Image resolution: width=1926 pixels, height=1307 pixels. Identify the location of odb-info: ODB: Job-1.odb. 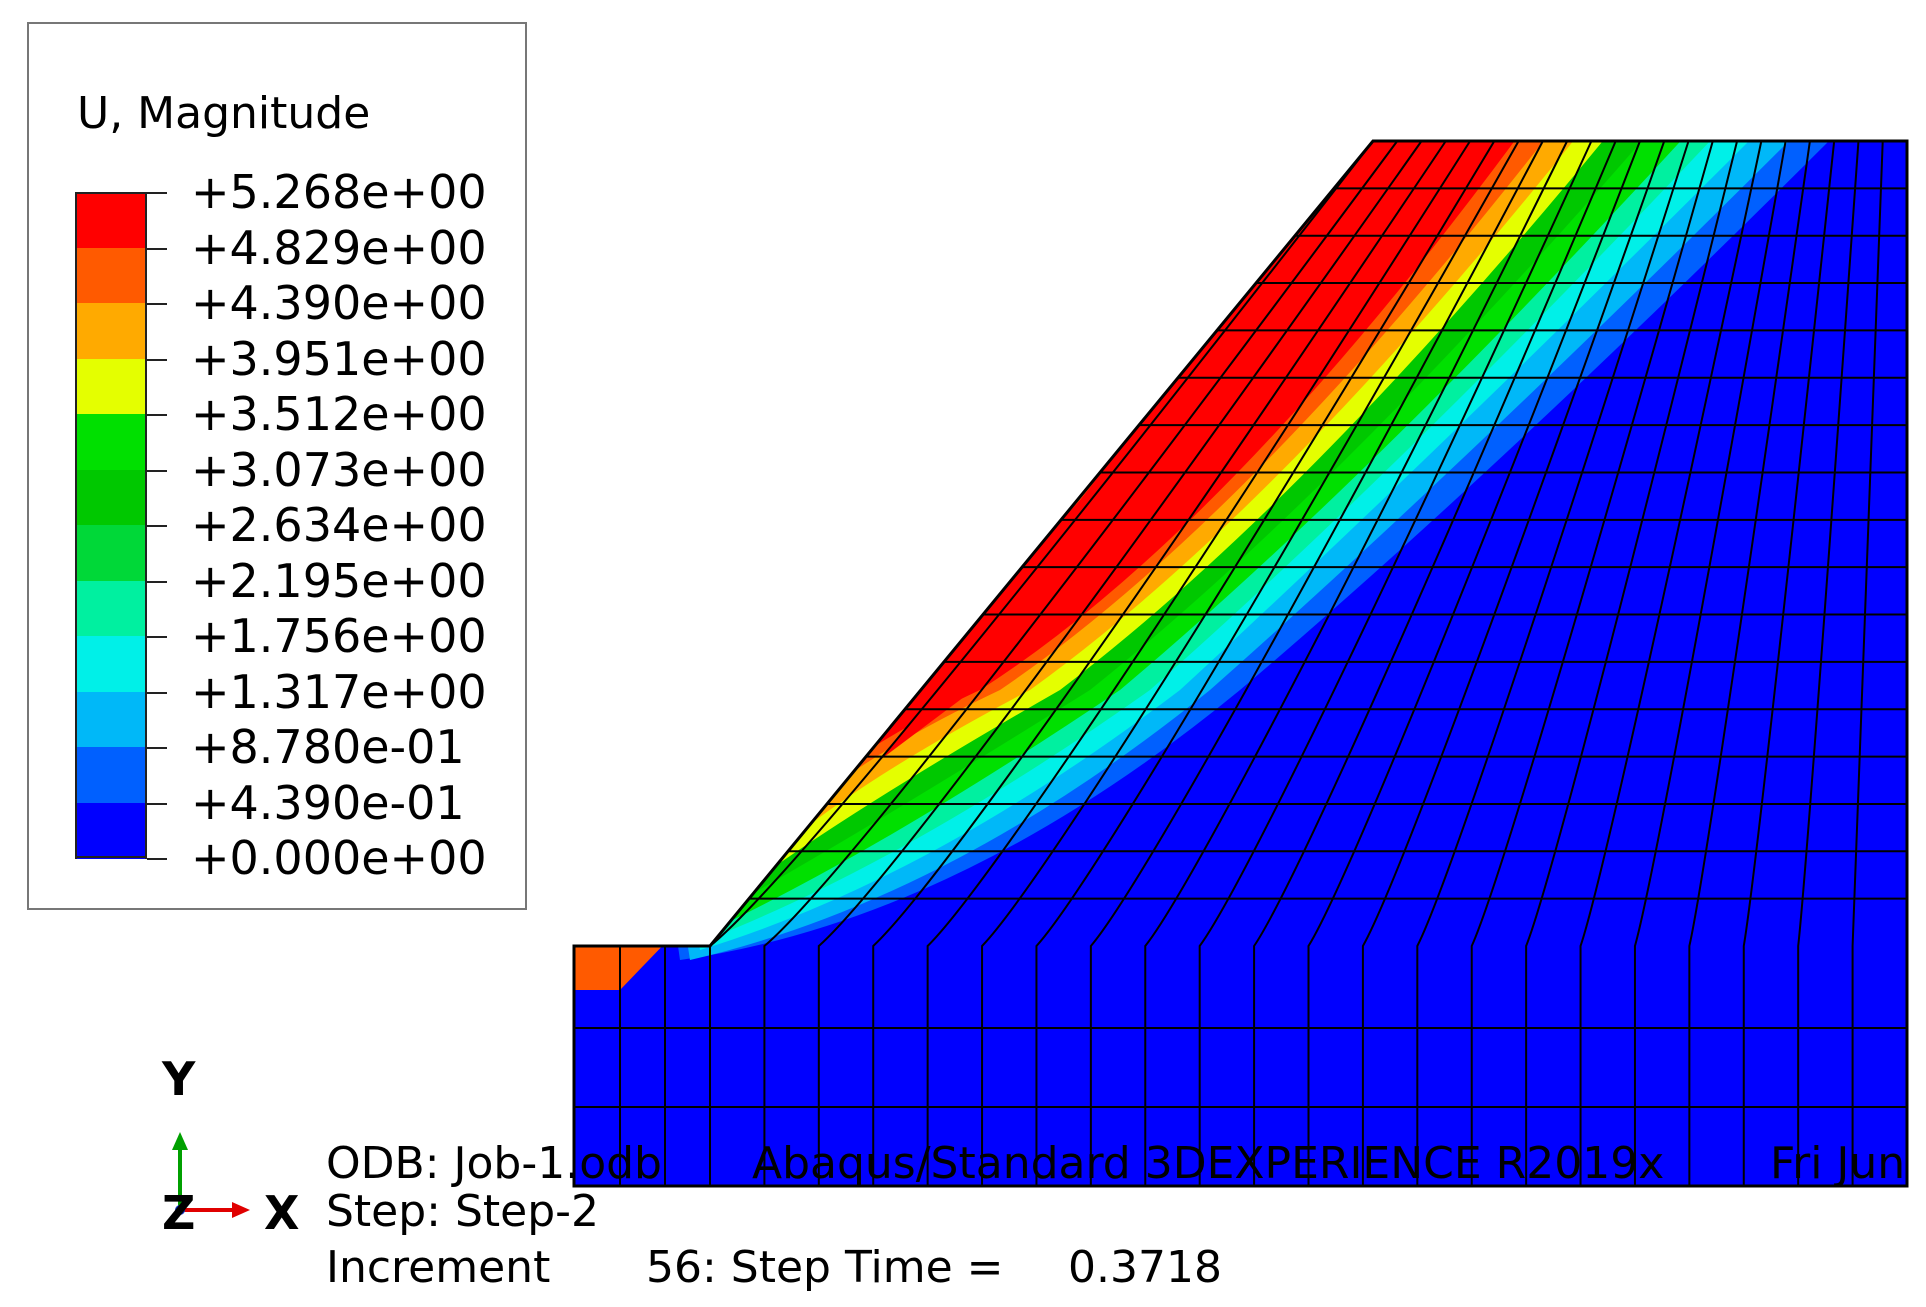
(494, 1163).